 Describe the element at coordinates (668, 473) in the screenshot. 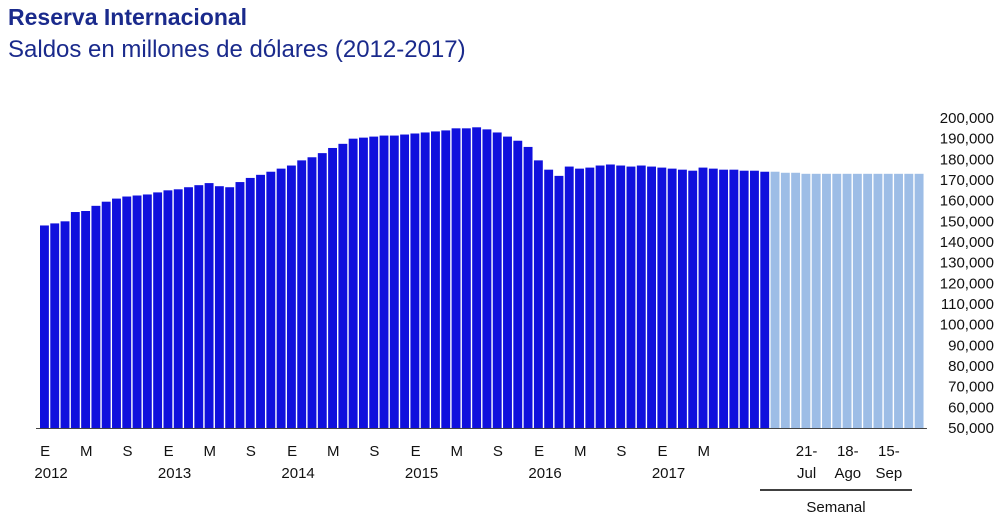

I see `x-tick-label: 2017` at that location.